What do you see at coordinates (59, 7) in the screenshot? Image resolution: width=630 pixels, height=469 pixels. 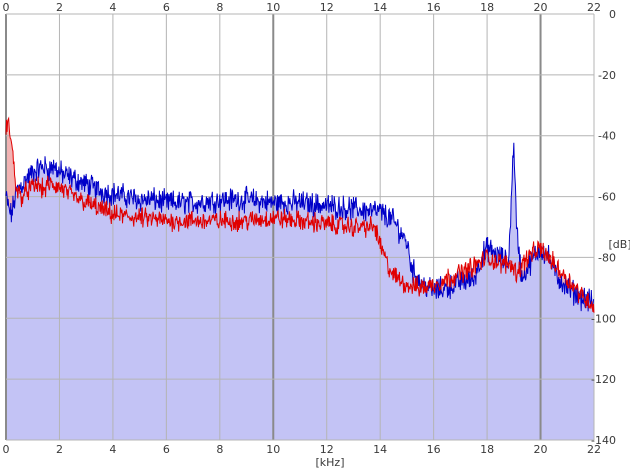 I see `x-tick-label-top: 2` at bounding box center [59, 7].